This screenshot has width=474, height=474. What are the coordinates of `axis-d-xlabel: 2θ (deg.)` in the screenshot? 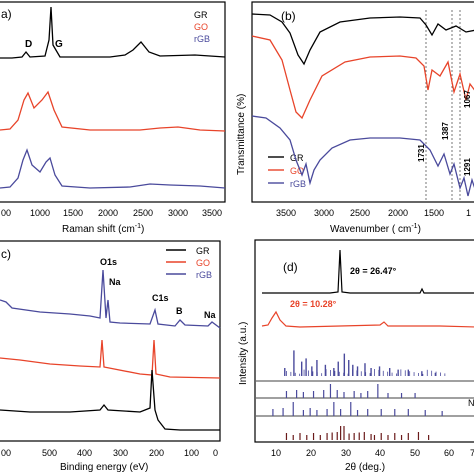 It's located at (365, 467).